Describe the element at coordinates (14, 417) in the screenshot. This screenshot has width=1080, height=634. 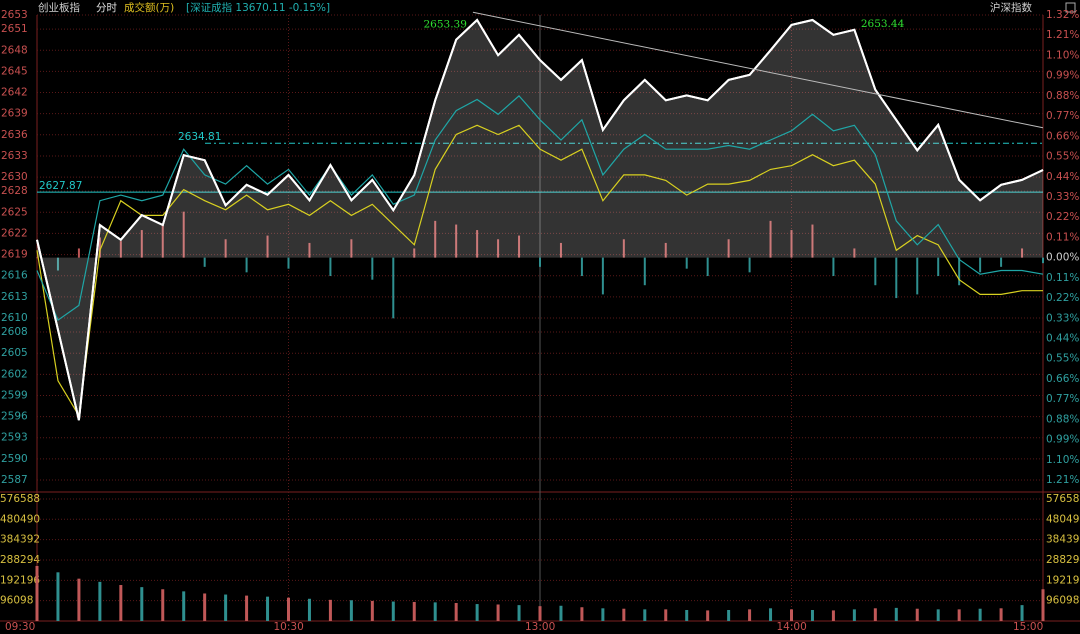
I see `y-tick-label: 2596` at that location.